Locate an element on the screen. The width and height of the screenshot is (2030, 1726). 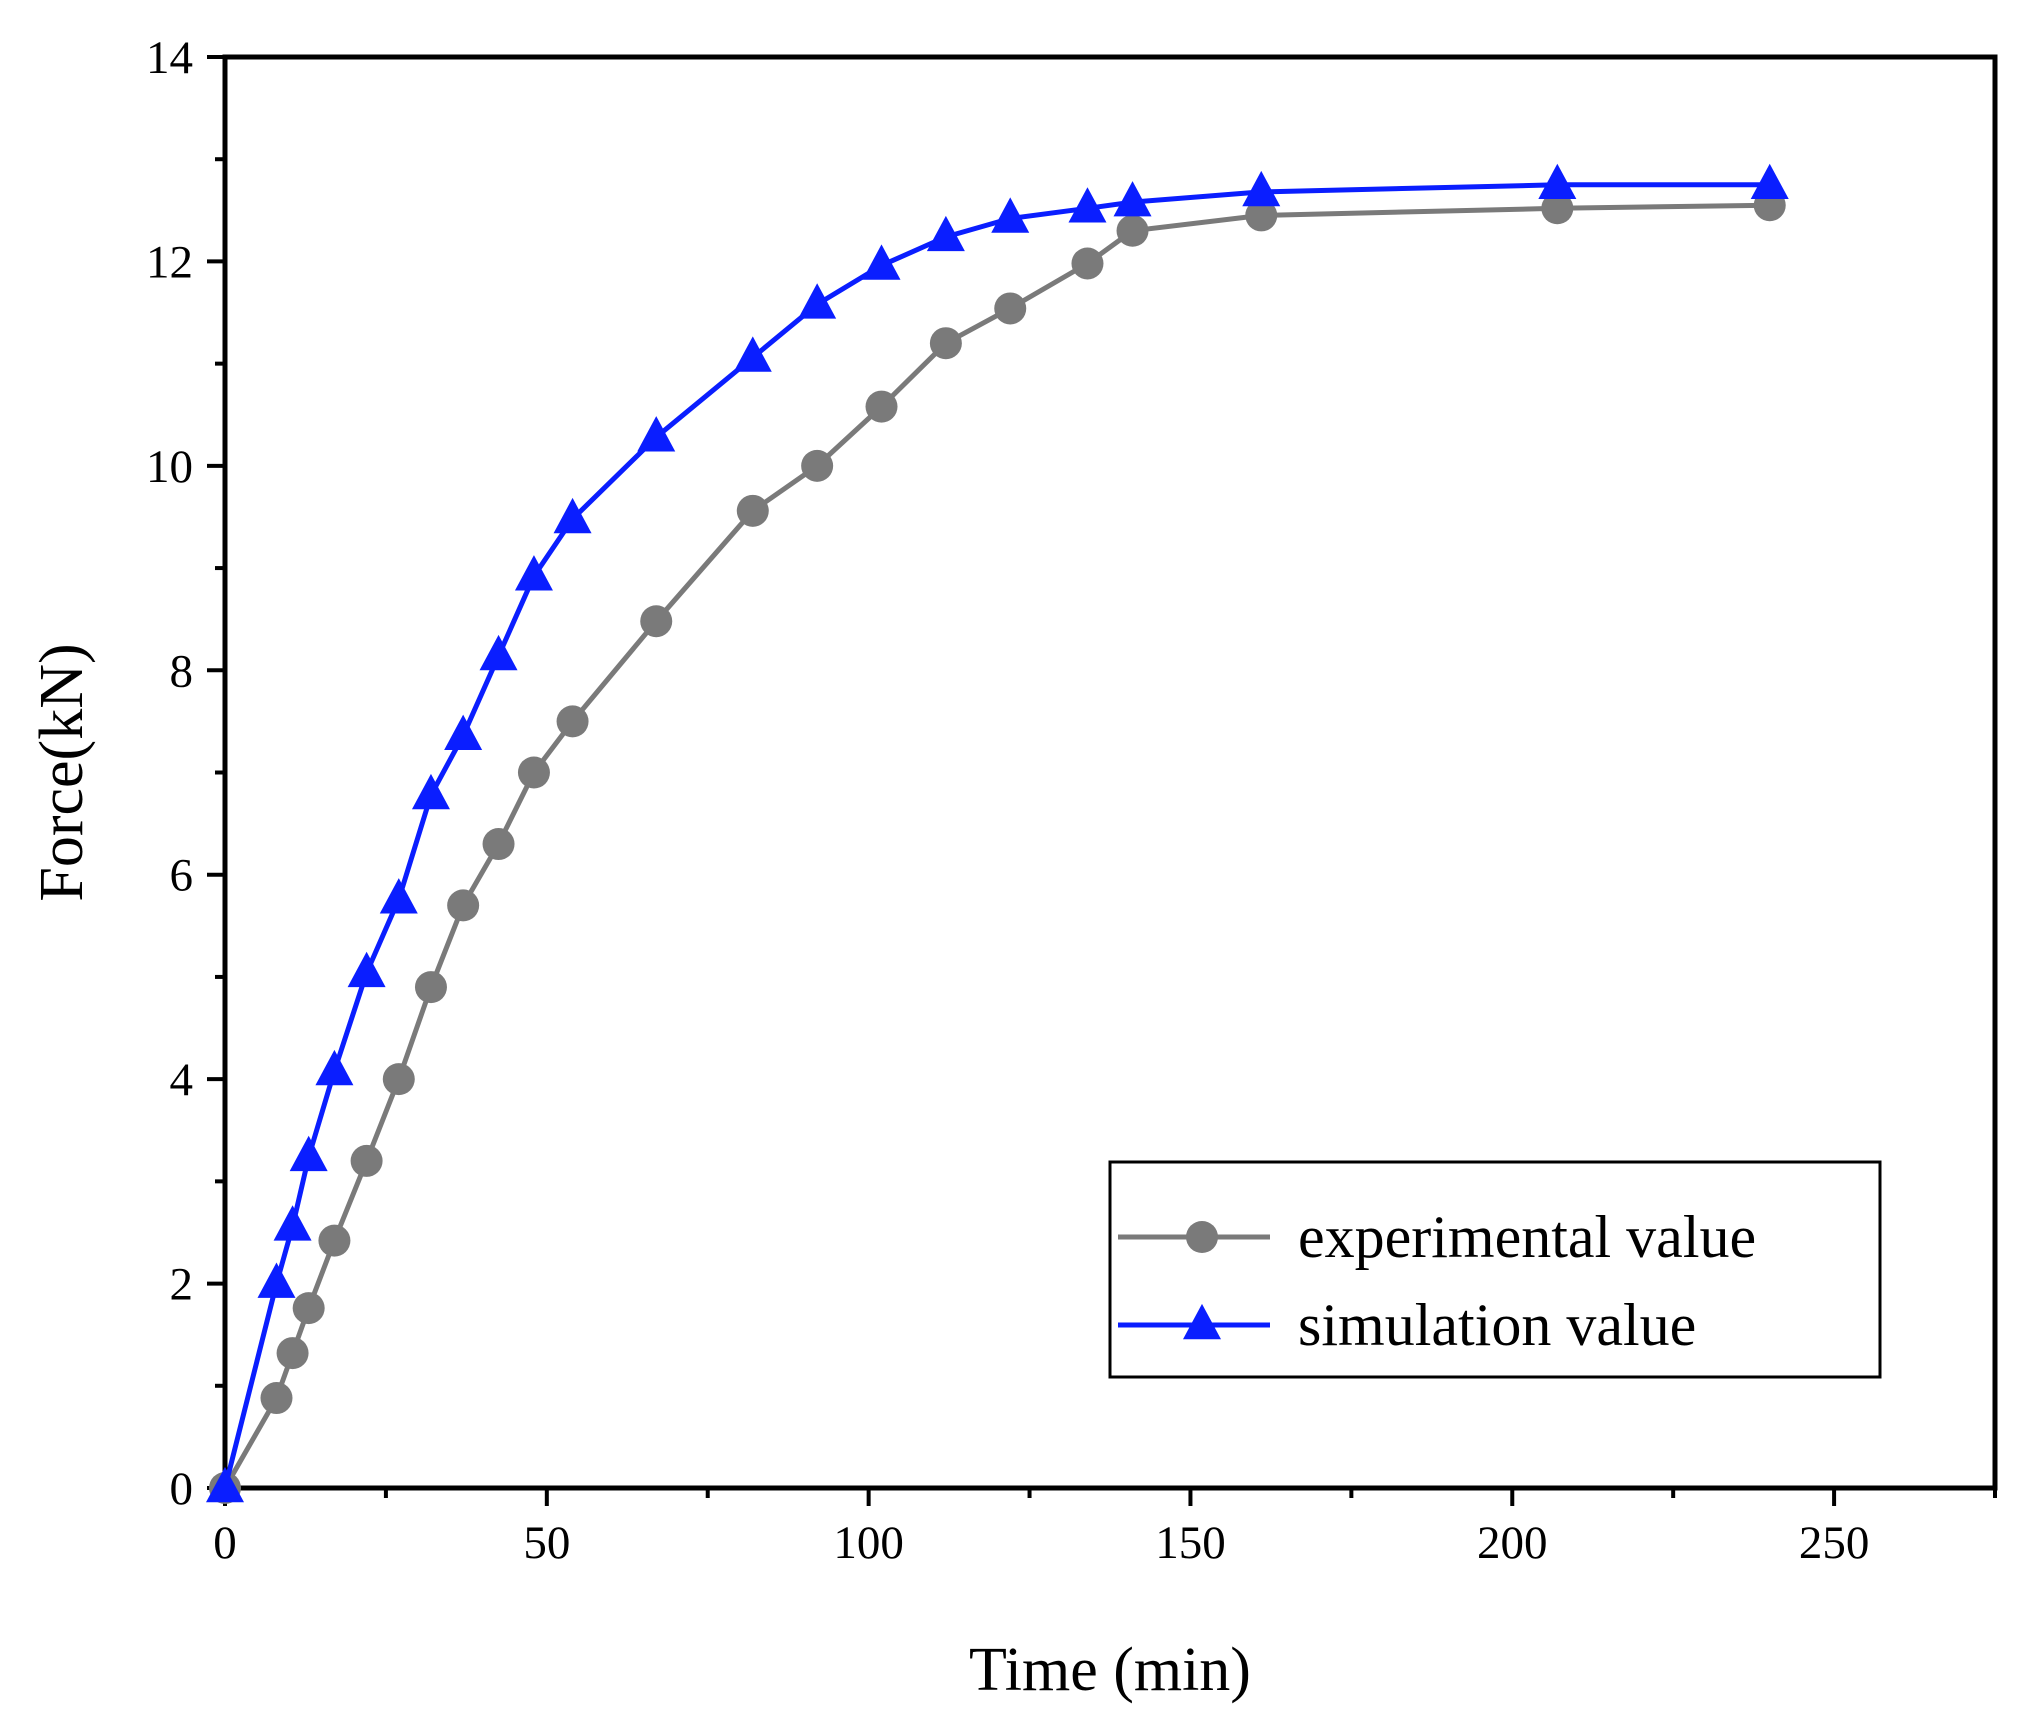
y-tick-label: 0 is located at coordinates (182, 1489).